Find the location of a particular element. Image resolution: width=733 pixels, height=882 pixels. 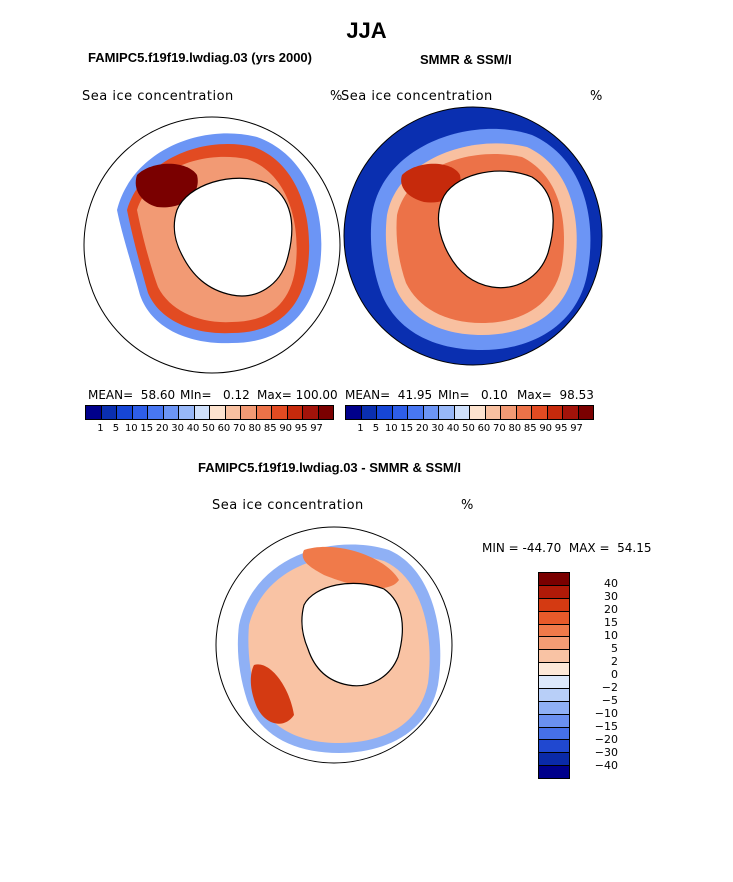

diff-colorbar-tick-label: −20 is located at coordinates (606, 739).